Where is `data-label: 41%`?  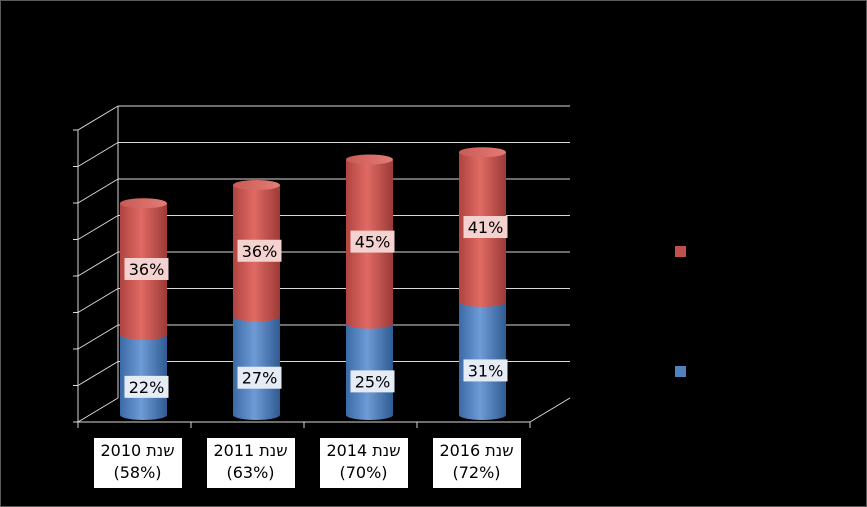 data-label: 41% is located at coordinates (486, 227).